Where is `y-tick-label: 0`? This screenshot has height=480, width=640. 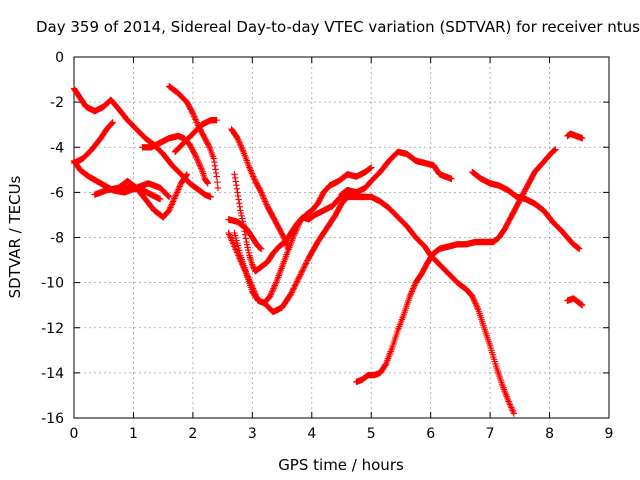
y-tick-label: 0 is located at coordinates (59, 58).